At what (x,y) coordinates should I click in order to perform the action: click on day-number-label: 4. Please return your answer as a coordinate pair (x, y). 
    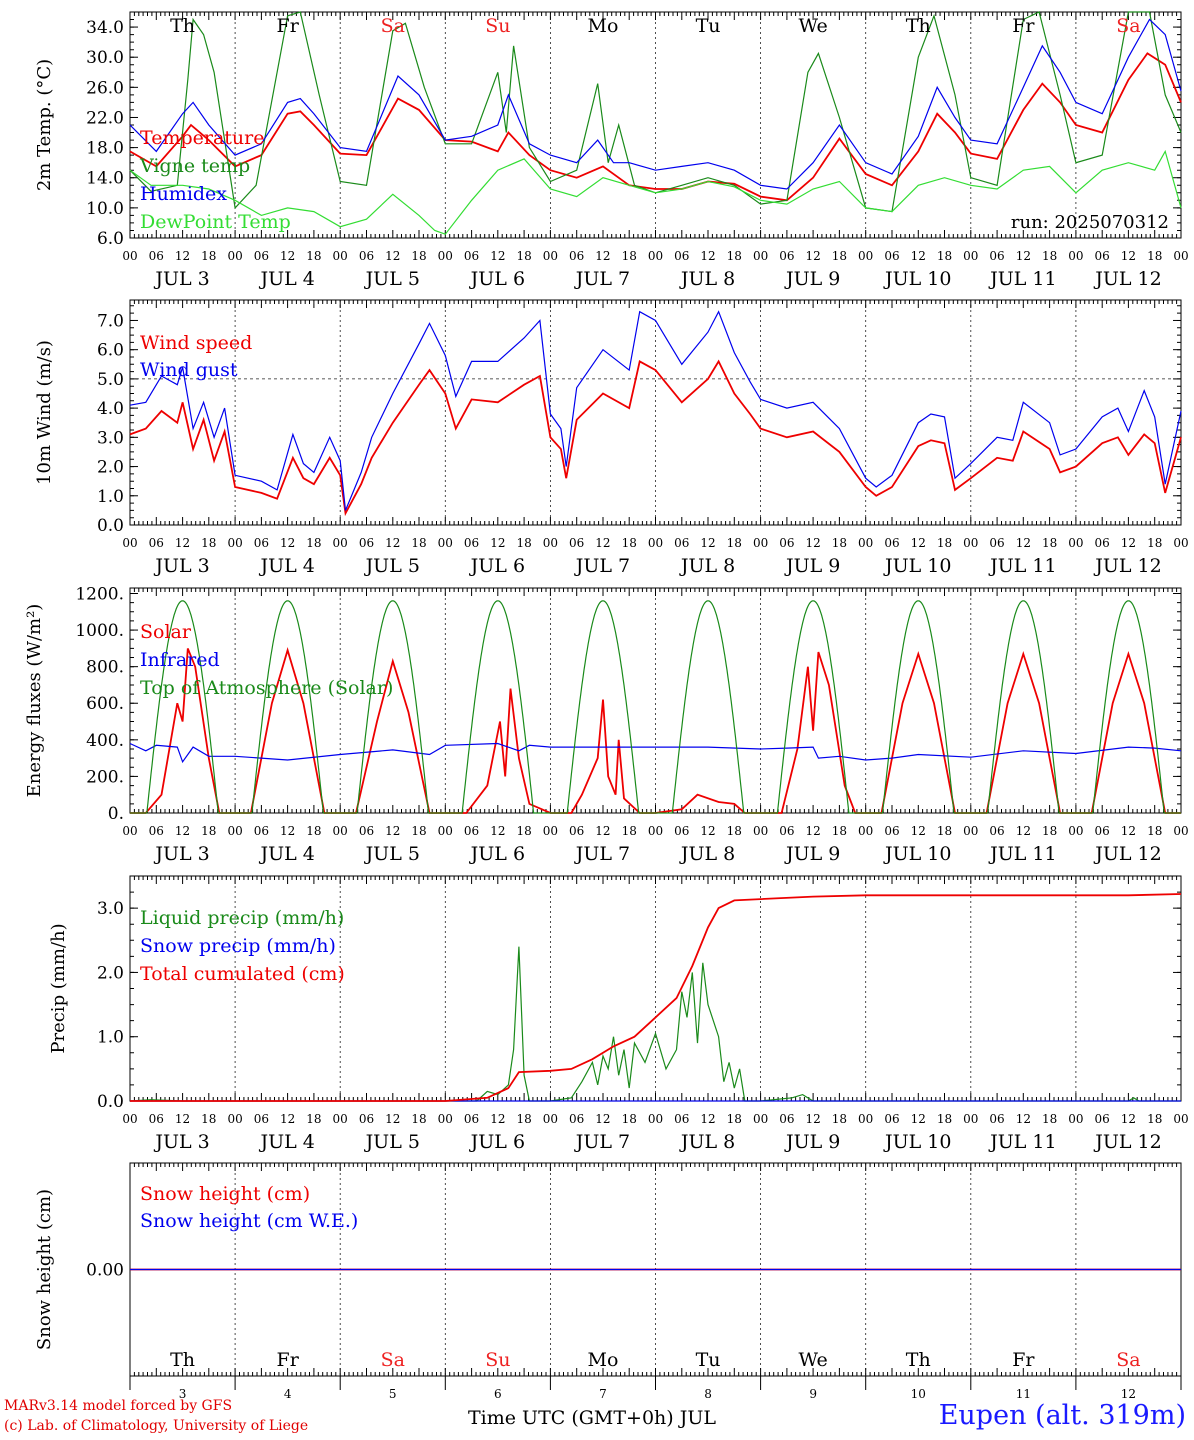
    Looking at the image, I should click on (288, 1394).